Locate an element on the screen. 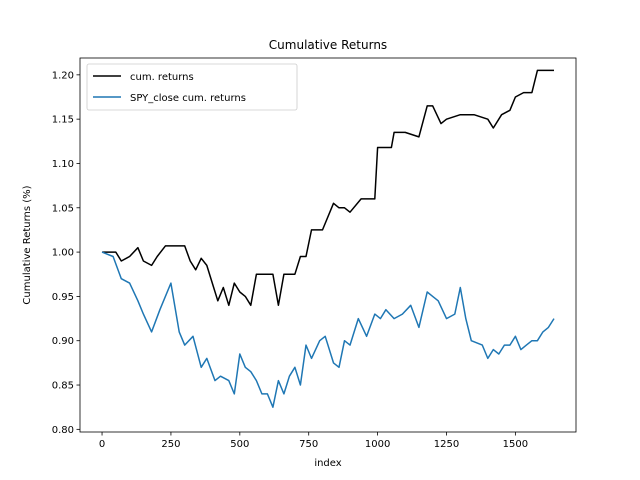 Image resolution: width=640 pixels, height=480 pixels. x-axis-ticks: 0 250 500 750 1000 1250 1500 is located at coordinates (313, 441).